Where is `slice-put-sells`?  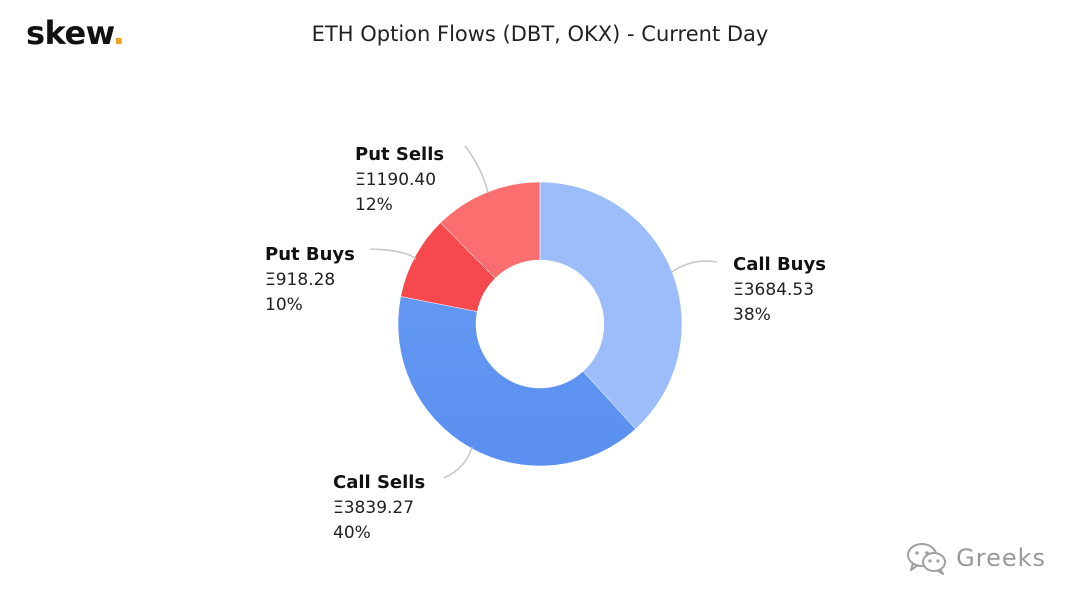 slice-put-sells is located at coordinates (490, 230).